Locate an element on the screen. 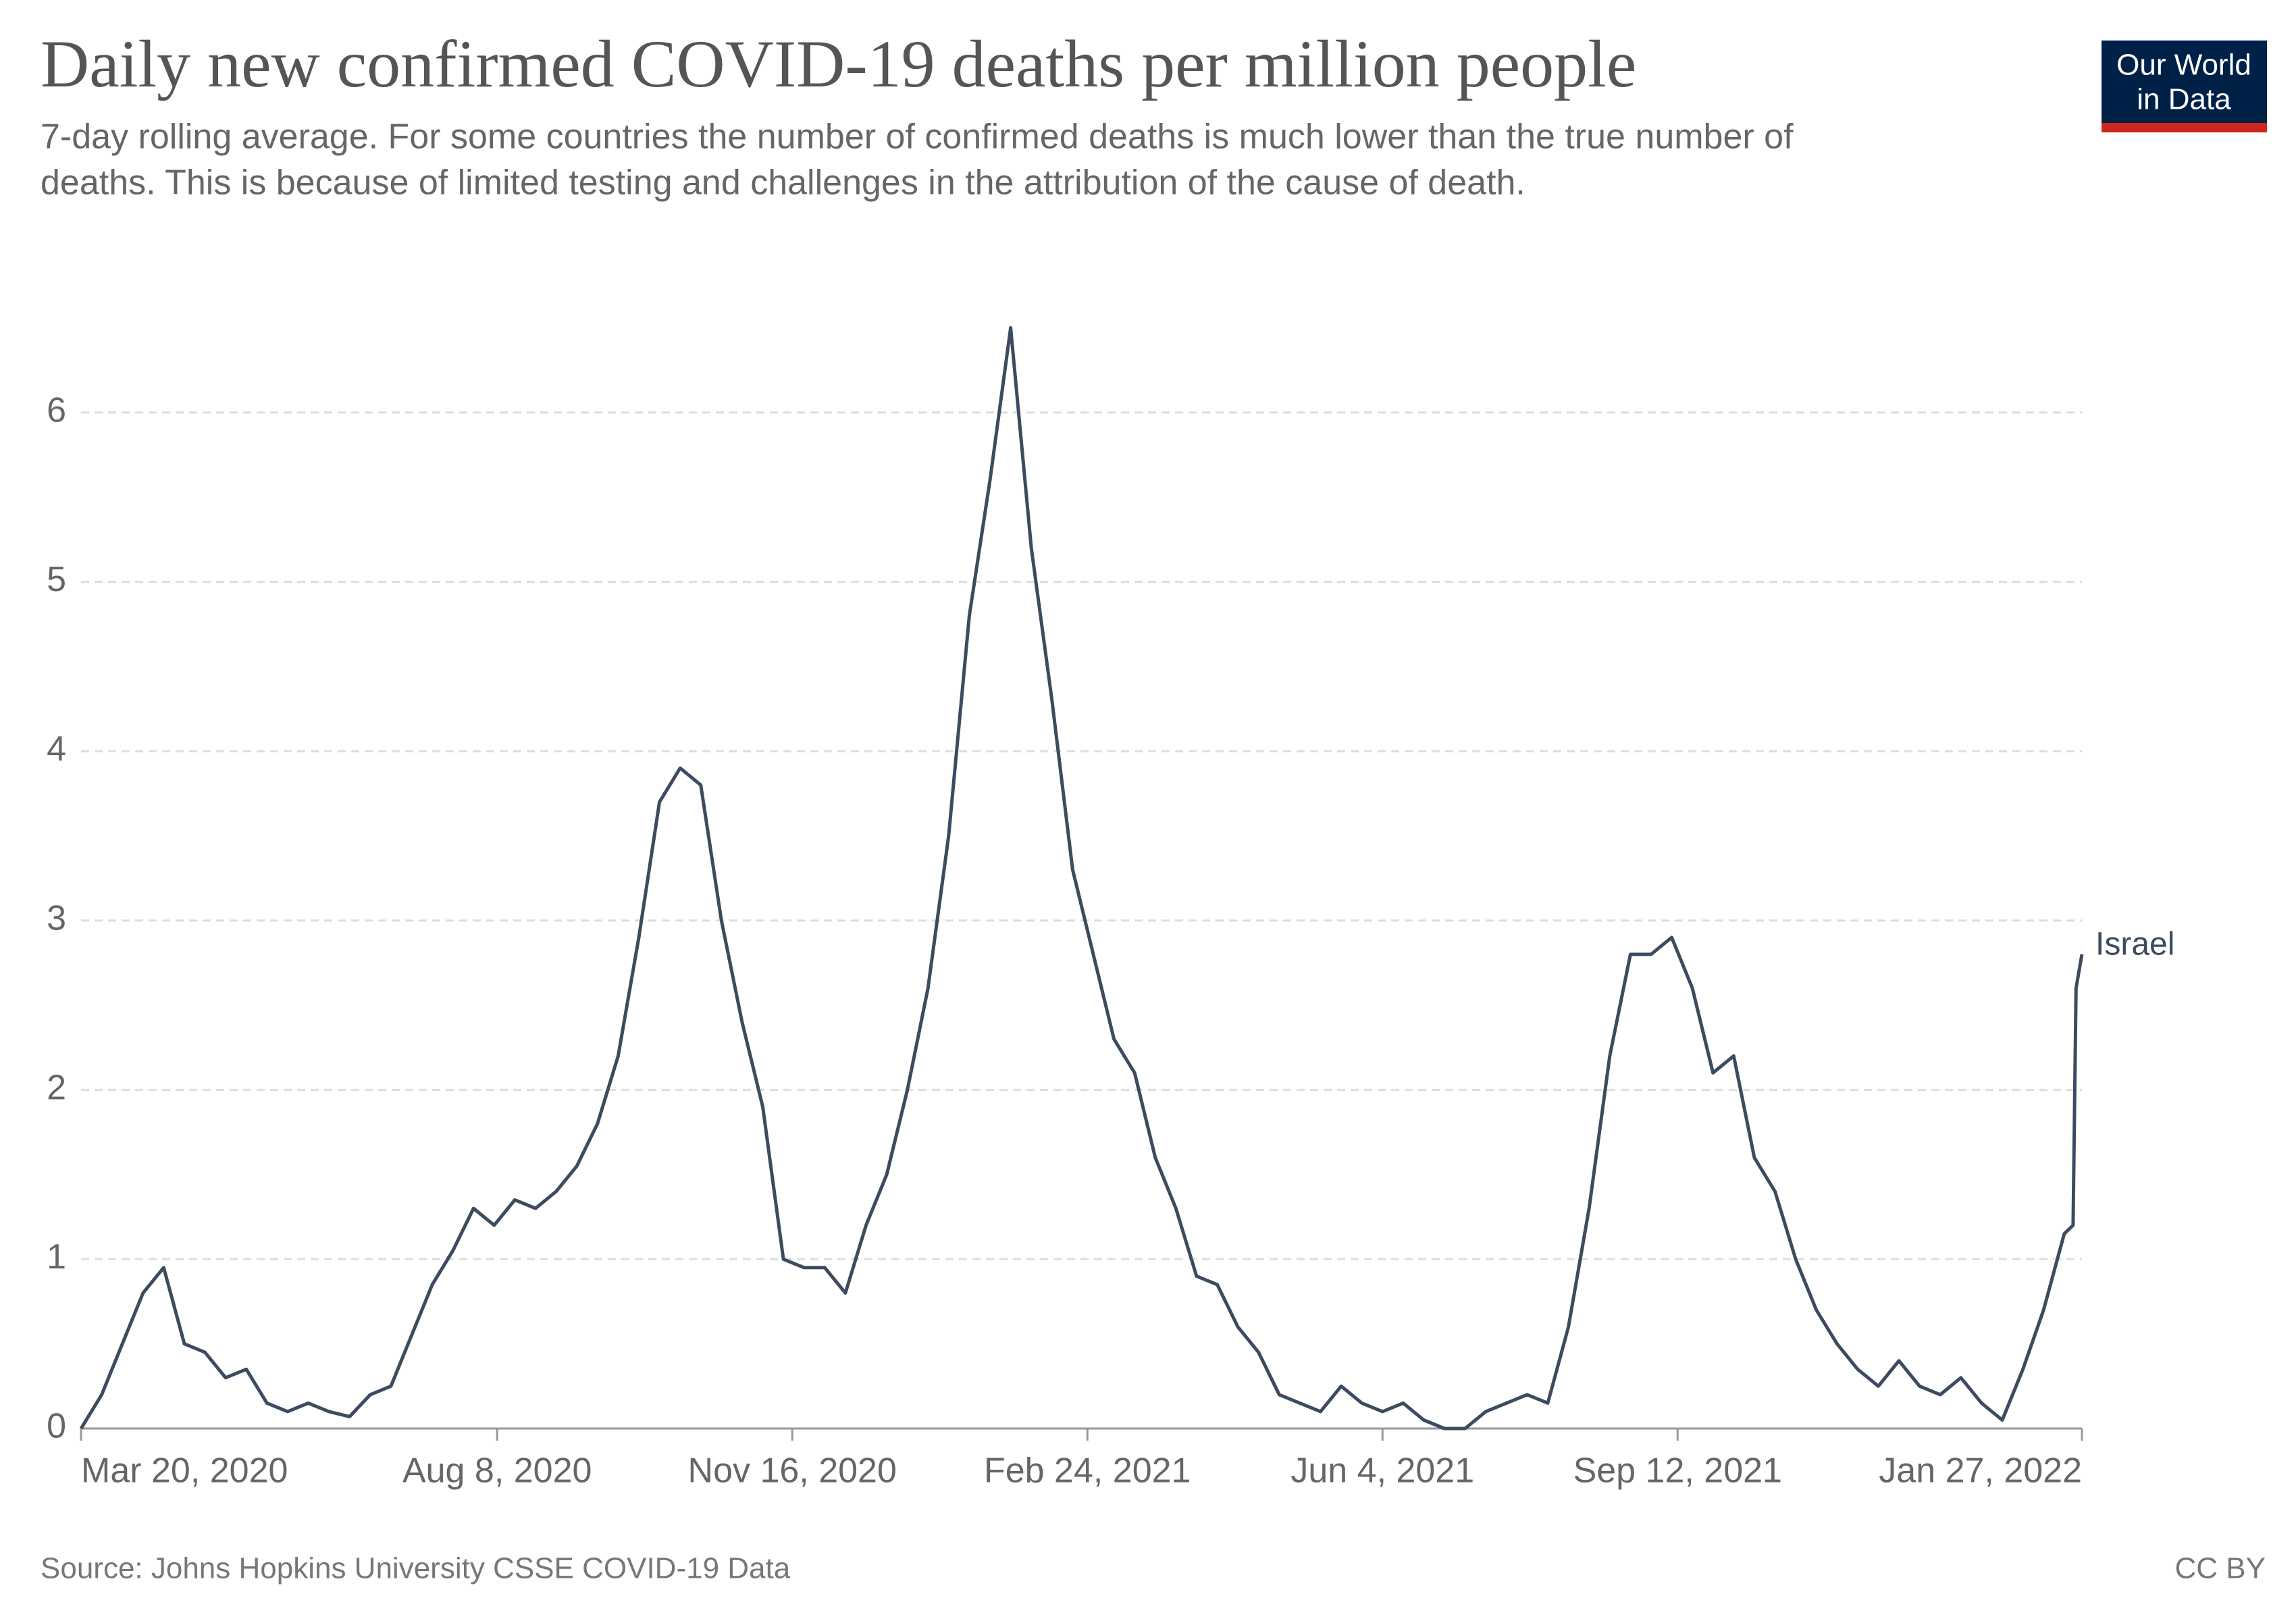 The width and height of the screenshot is (2296, 1621). y-tick-label: 0 is located at coordinates (56, 1426).